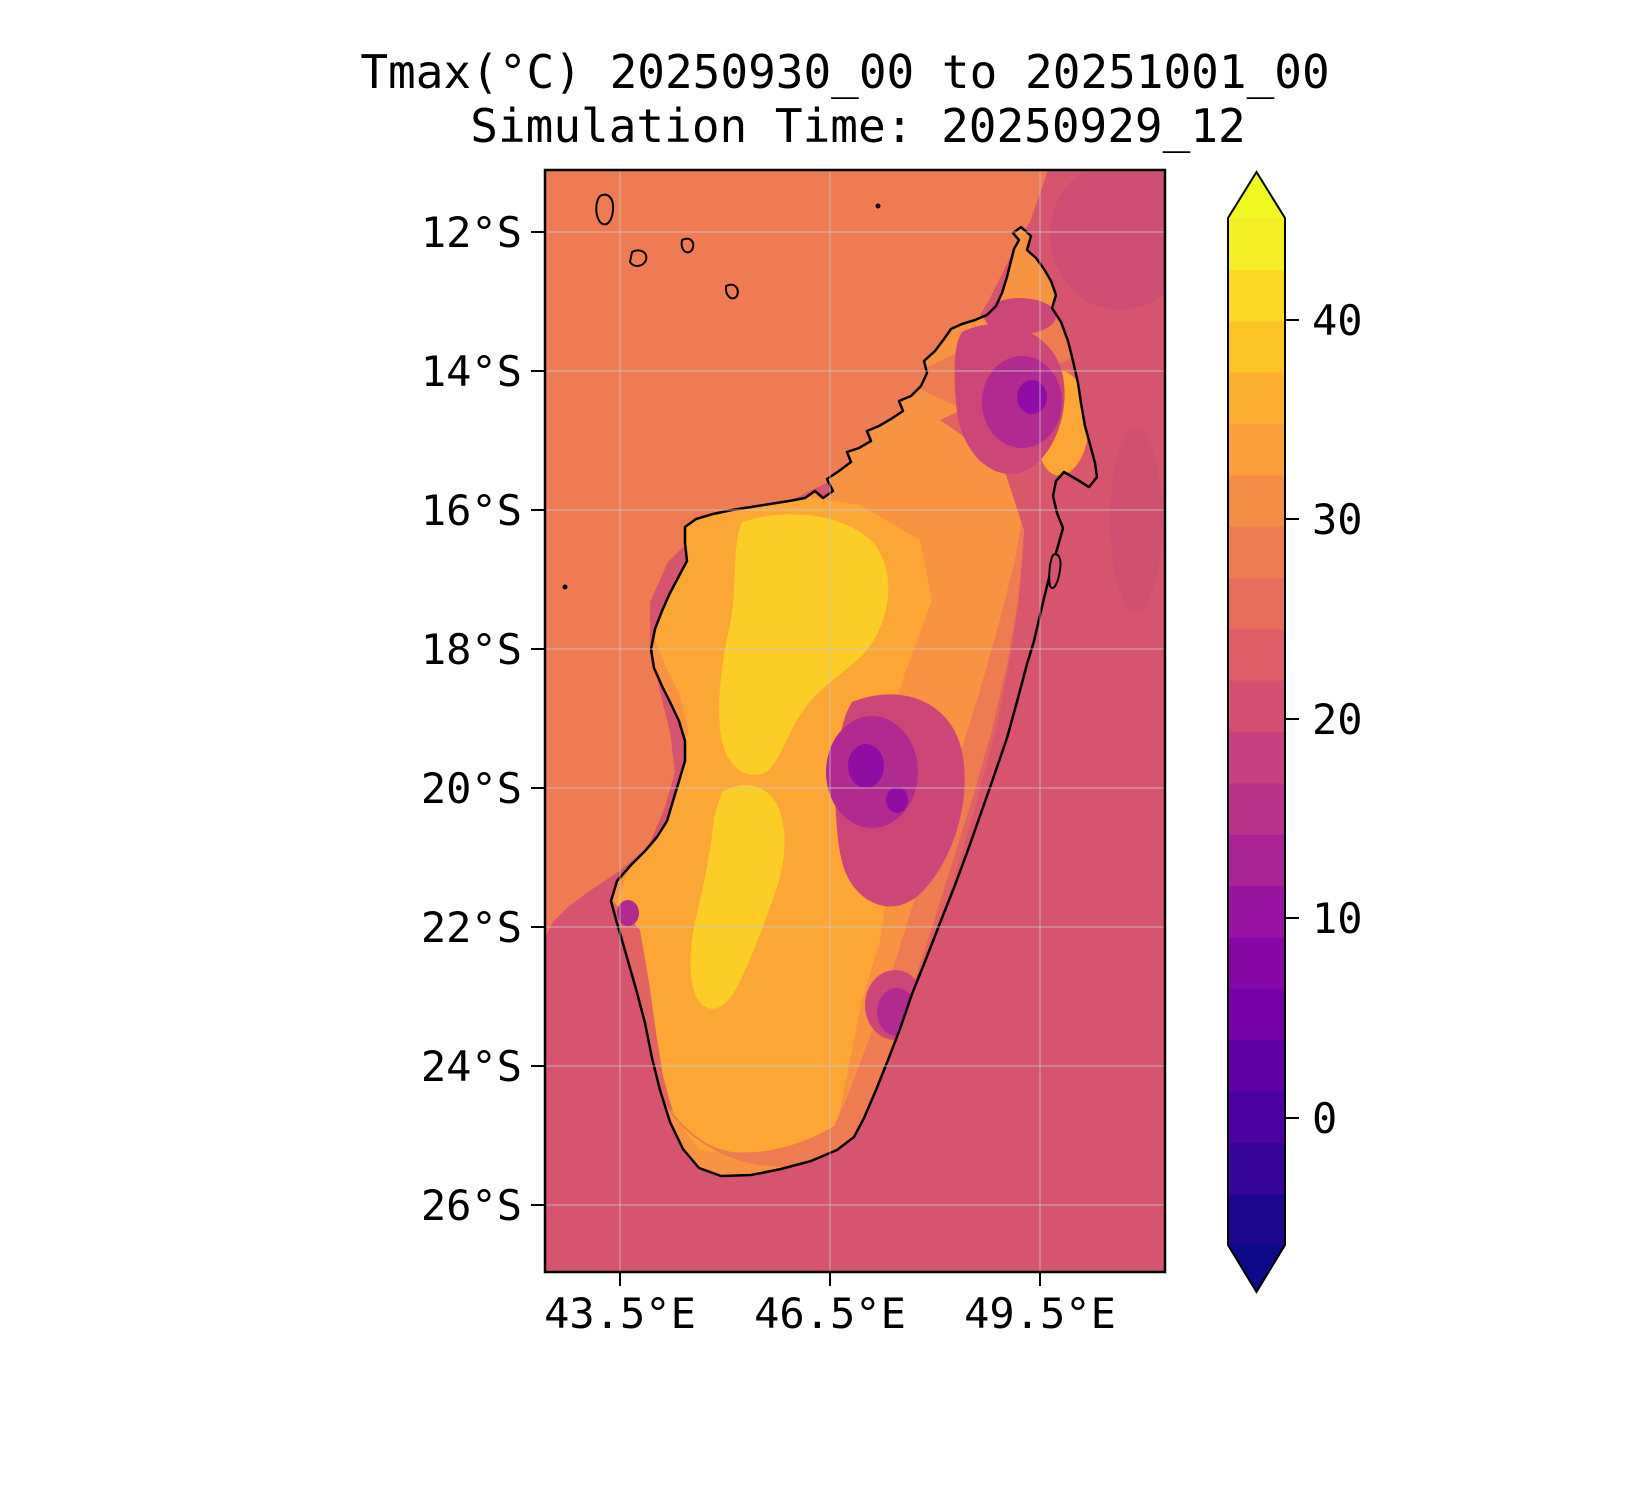 This screenshot has width=1650, height=1500. I want to click on contour-ne-purple-spot, so click(1032, 397).